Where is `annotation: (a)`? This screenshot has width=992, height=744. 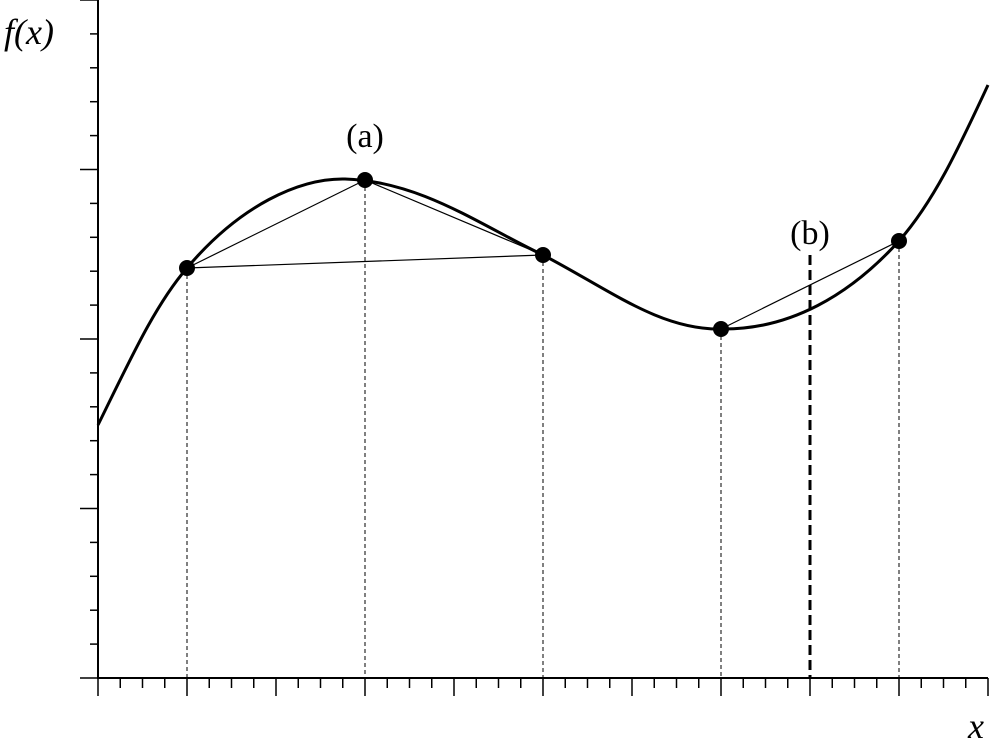
annotation: (a) is located at coordinates (365, 136).